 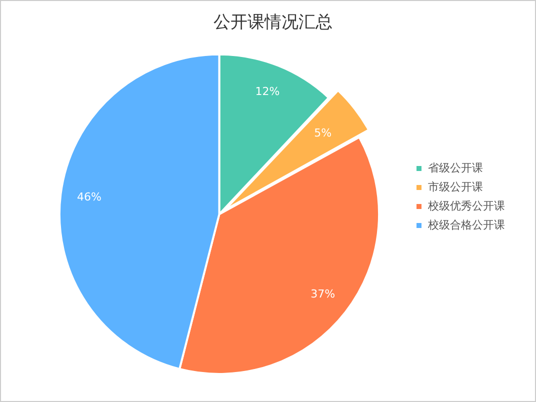 What do you see at coordinates (323, 293) in the screenshot?
I see `data-label: 37%` at bounding box center [323, 293].